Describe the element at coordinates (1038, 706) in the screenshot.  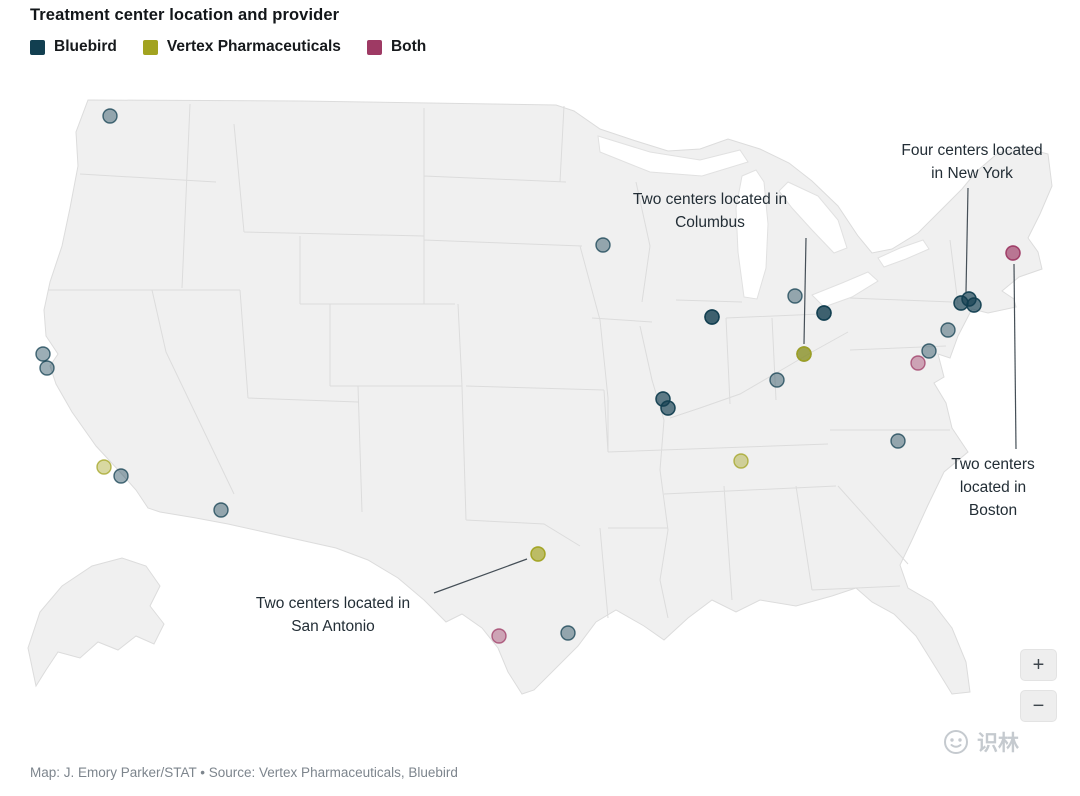
I see `zoom-out-button: −` at that location.